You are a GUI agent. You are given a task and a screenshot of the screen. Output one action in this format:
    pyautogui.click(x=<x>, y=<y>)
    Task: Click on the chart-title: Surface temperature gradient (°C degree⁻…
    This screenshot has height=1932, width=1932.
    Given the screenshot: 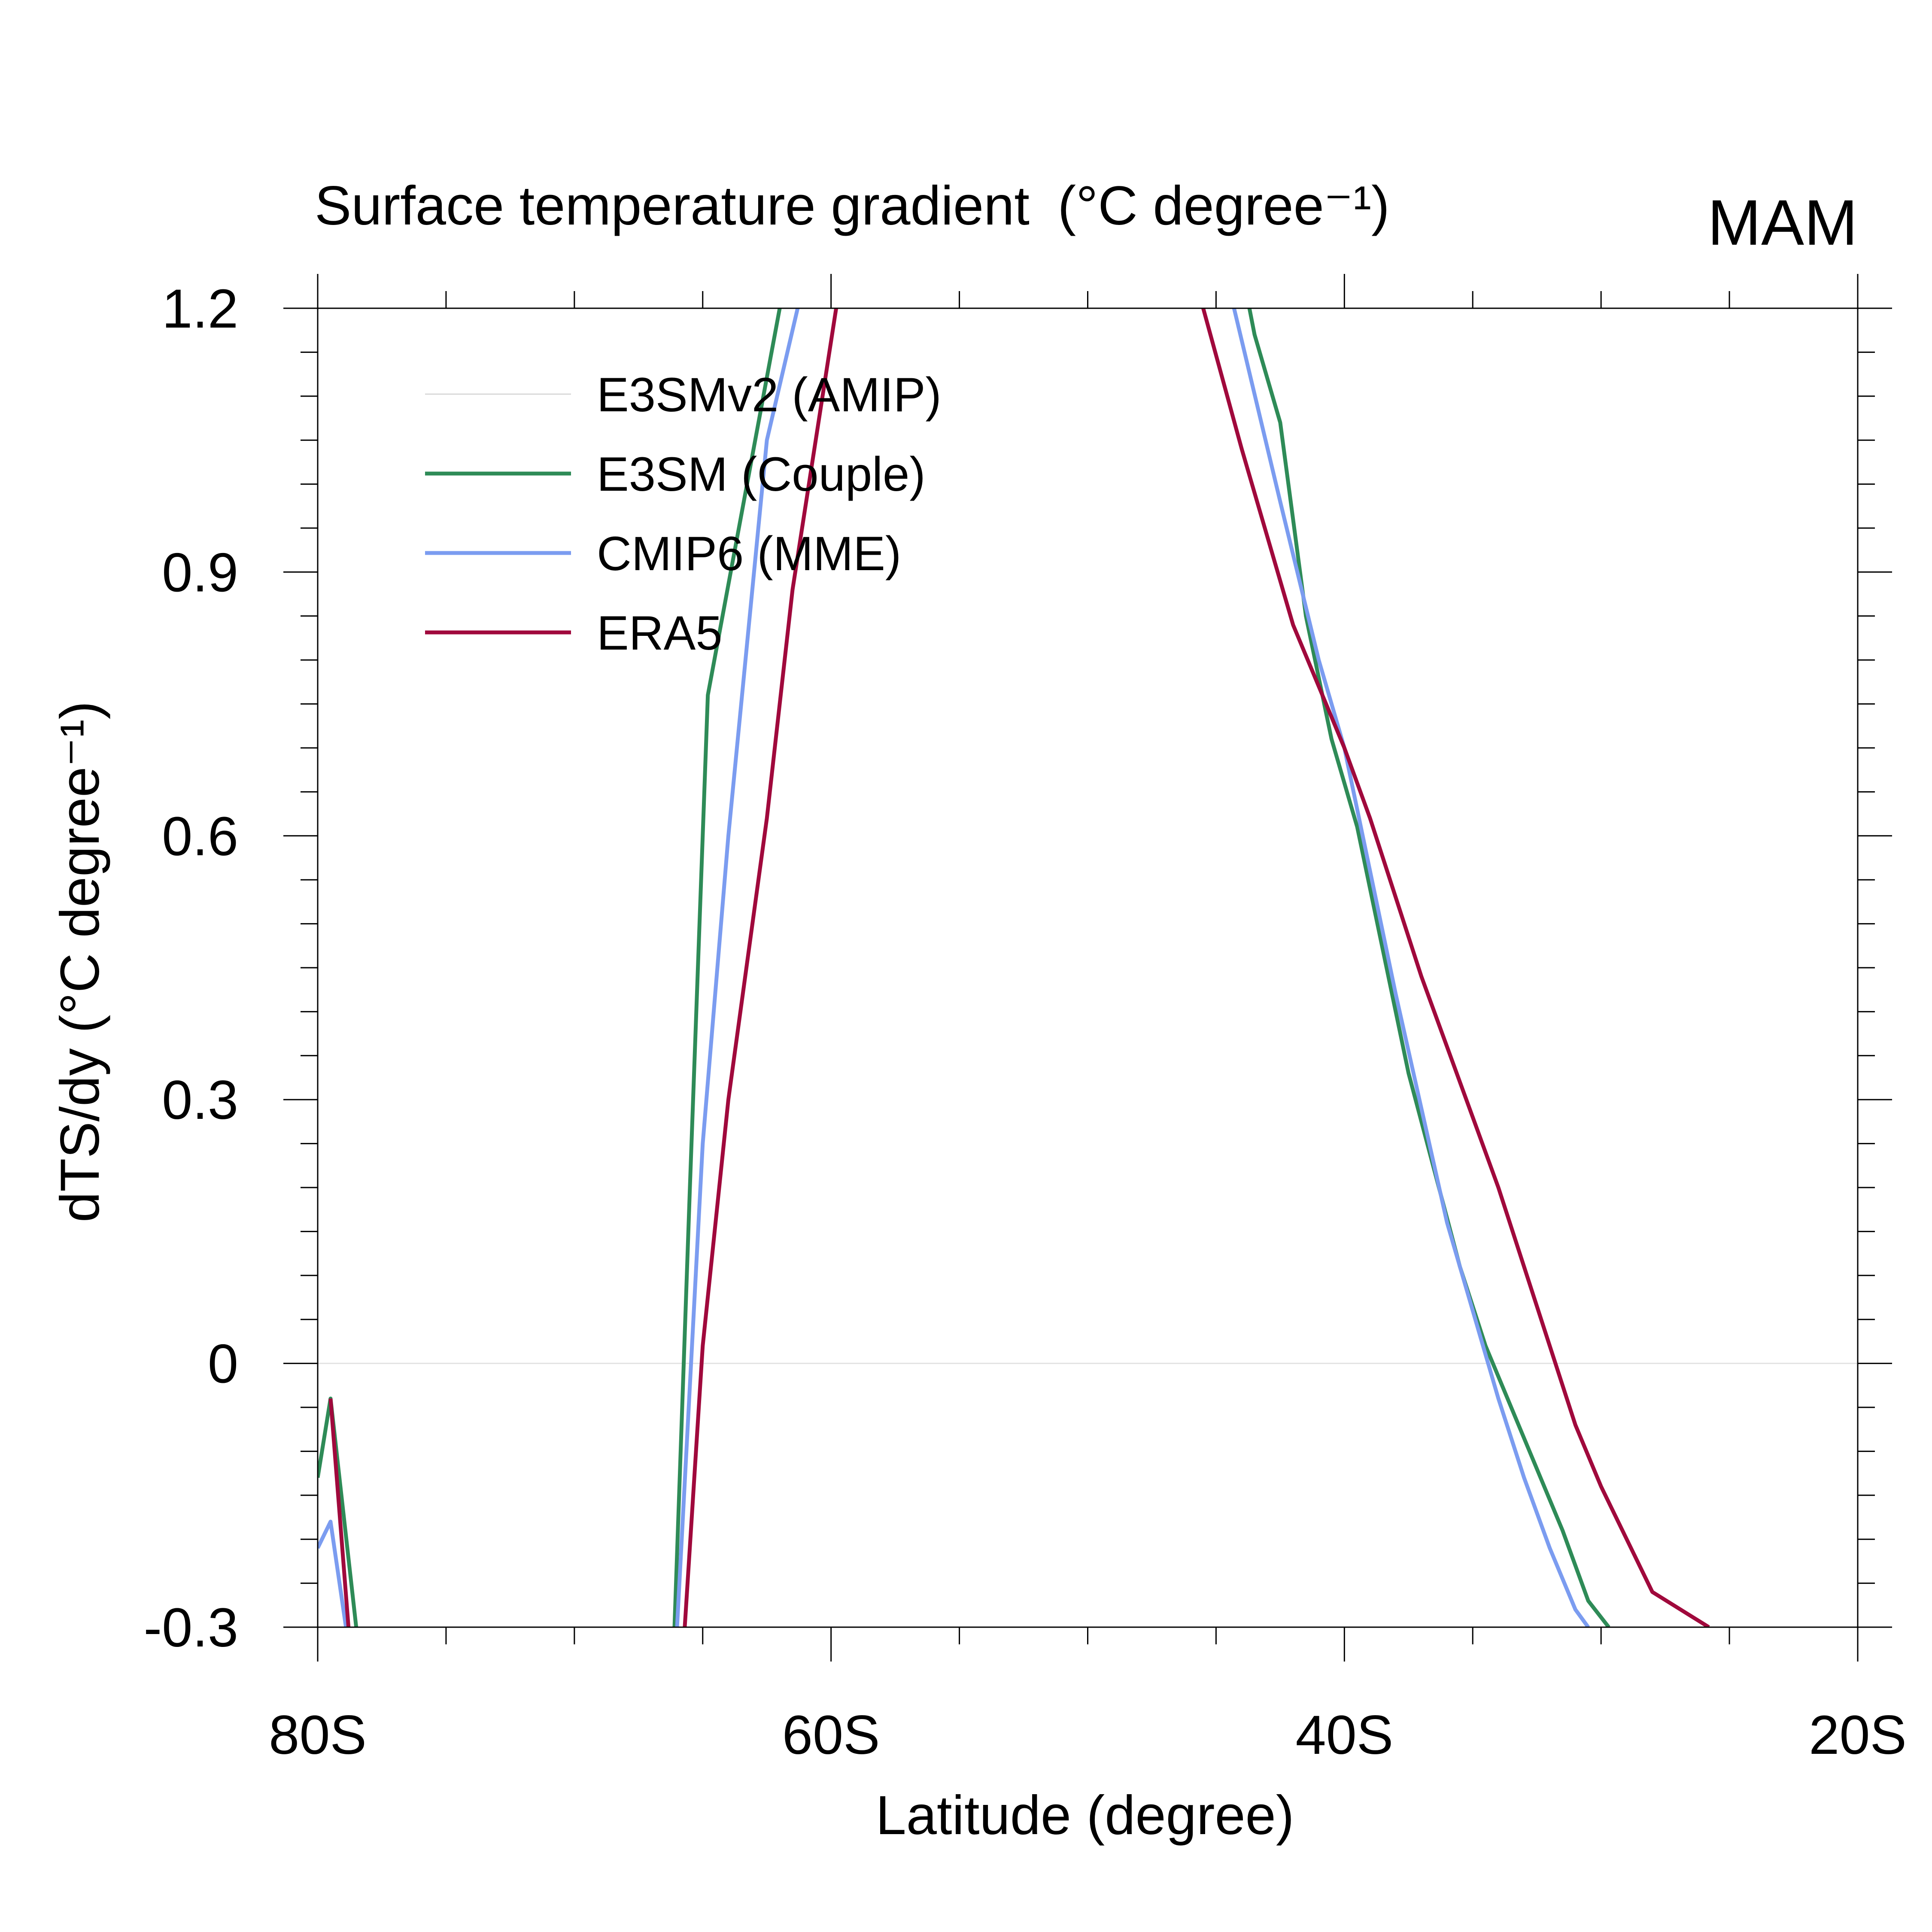 What is the action you would take?
    pyautogui.click(x=852, y=206)
    